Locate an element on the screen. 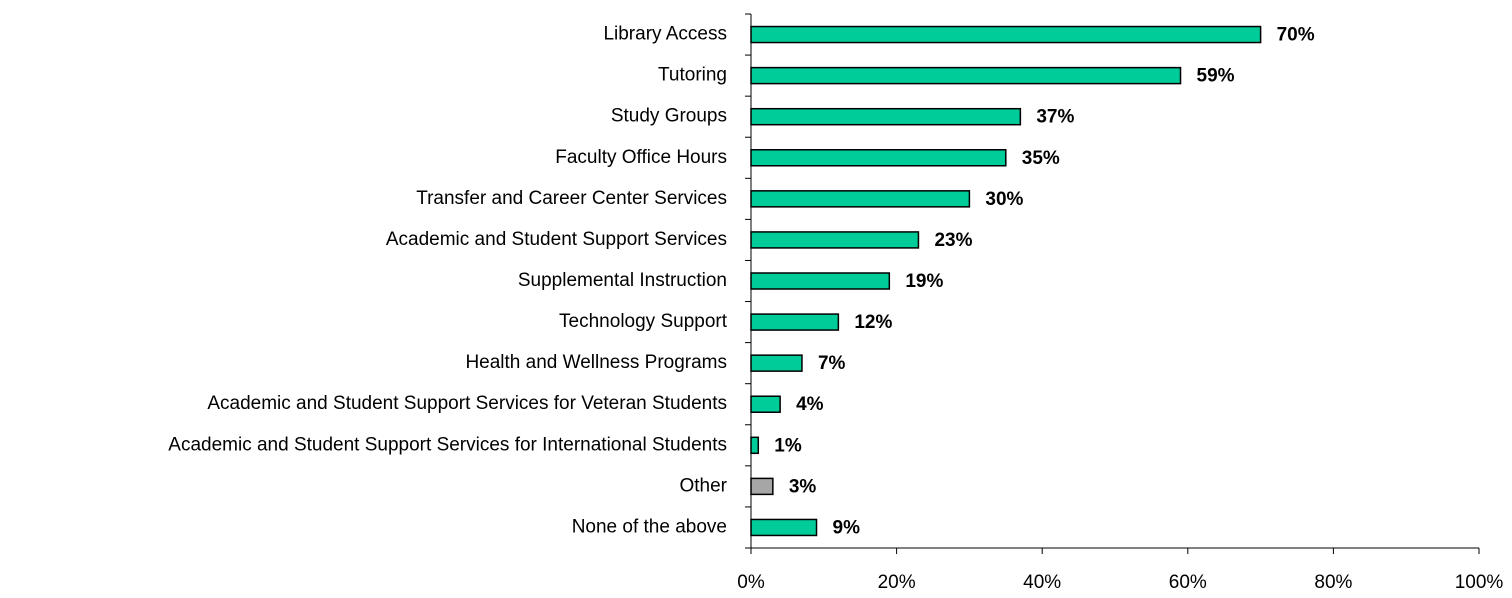 This screenshot has width=1512, height=598. x-tick-label: 80% is located at coordinates (1333, 582).